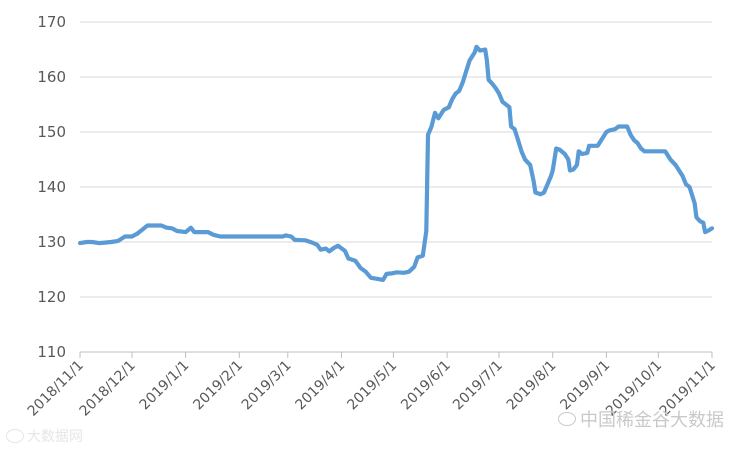 The height and width of the screenshot is (452, 752). I want to click on x-tick-label: 2019/1/1, so click(165, 386).